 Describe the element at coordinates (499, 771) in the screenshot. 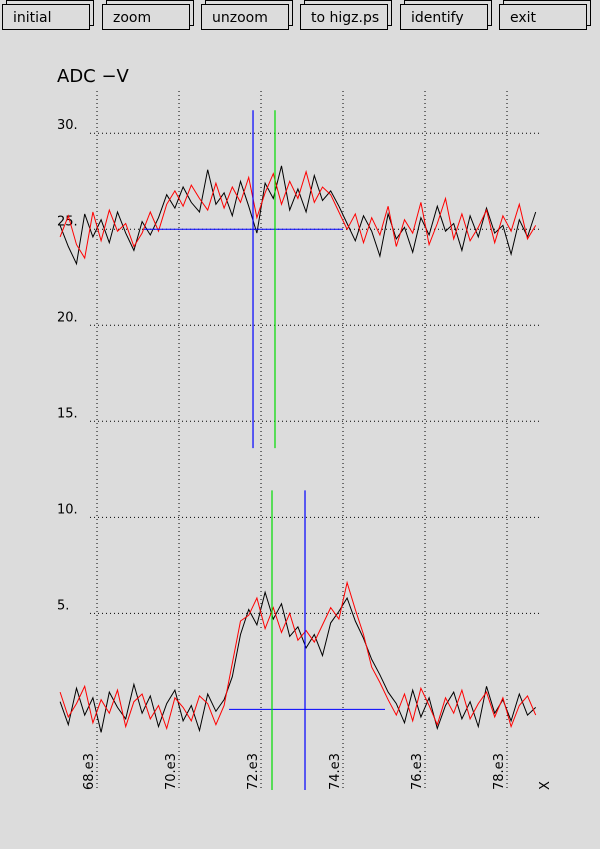

I see `x-tick-label: 78.e3` at that location.